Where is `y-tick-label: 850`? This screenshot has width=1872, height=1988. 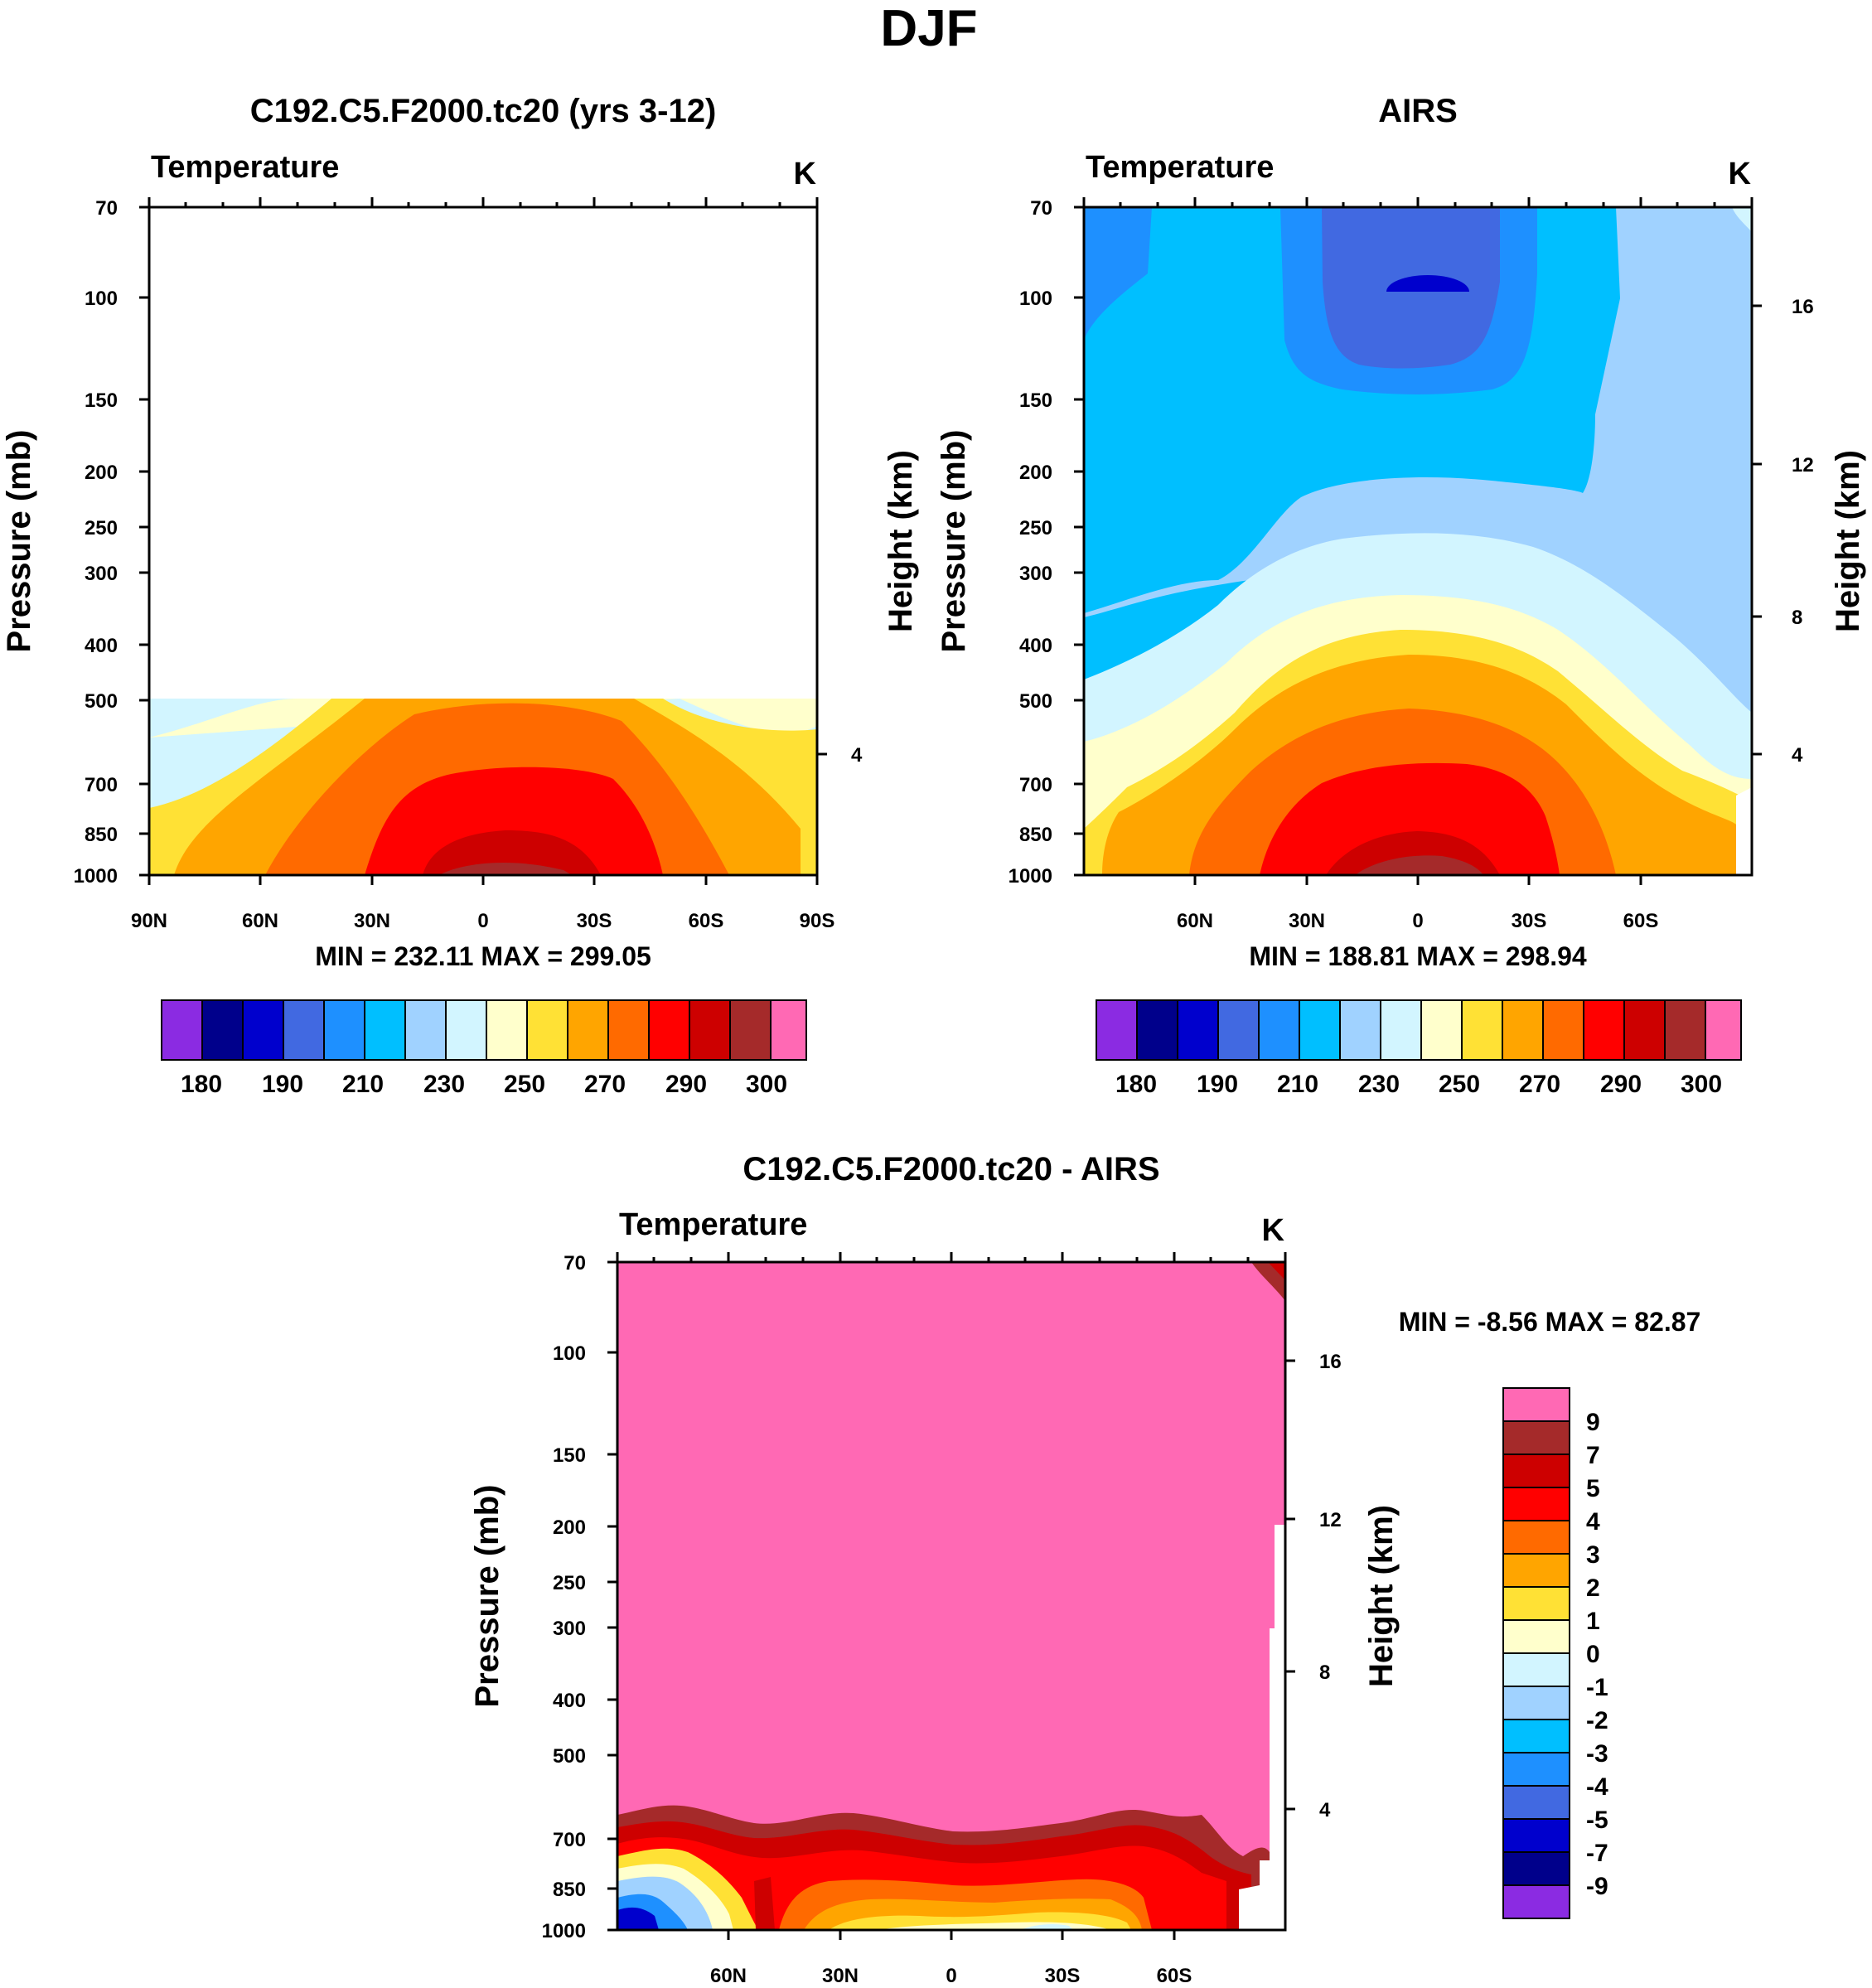 y-tick-label: 850 is located at coordinates (101, 835).